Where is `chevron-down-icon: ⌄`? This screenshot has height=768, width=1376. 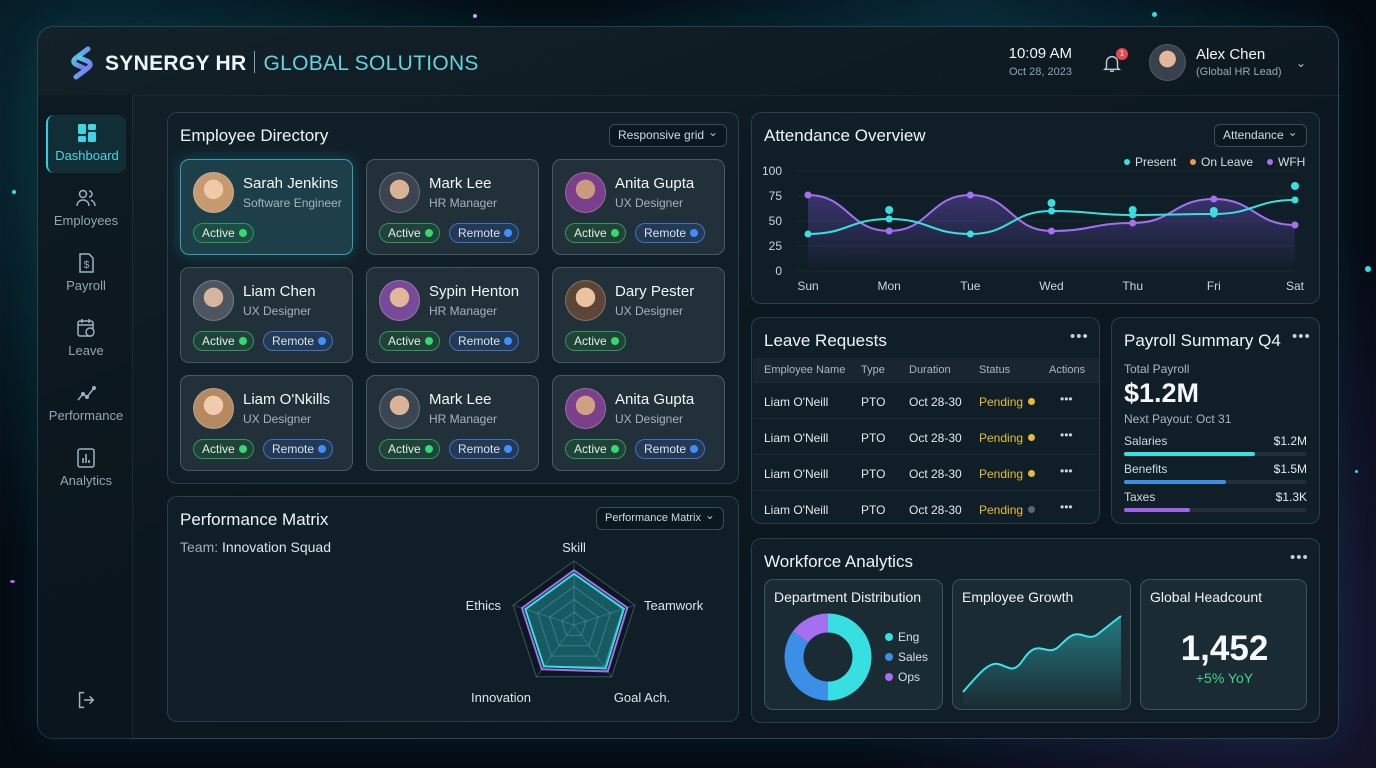
chevron-down-icon: ⌄ is located at coordinates (1301, 63).